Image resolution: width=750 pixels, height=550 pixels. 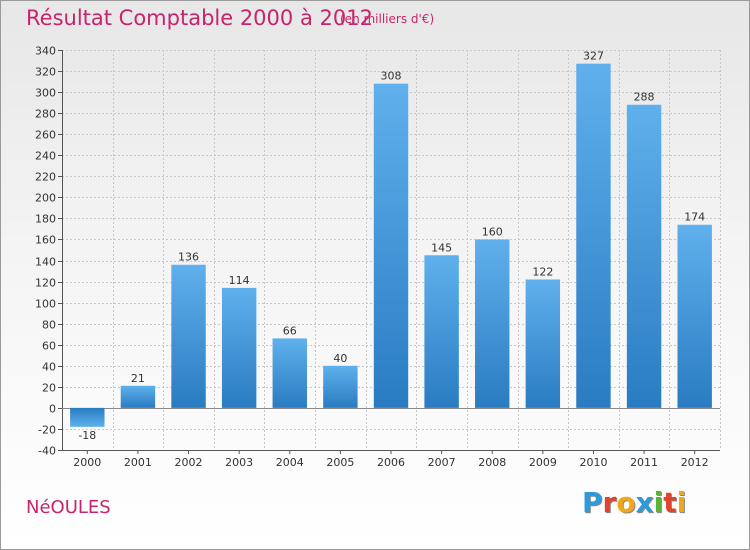 I want to click on x-tick-label: 2007, so click(x=442, y=462).